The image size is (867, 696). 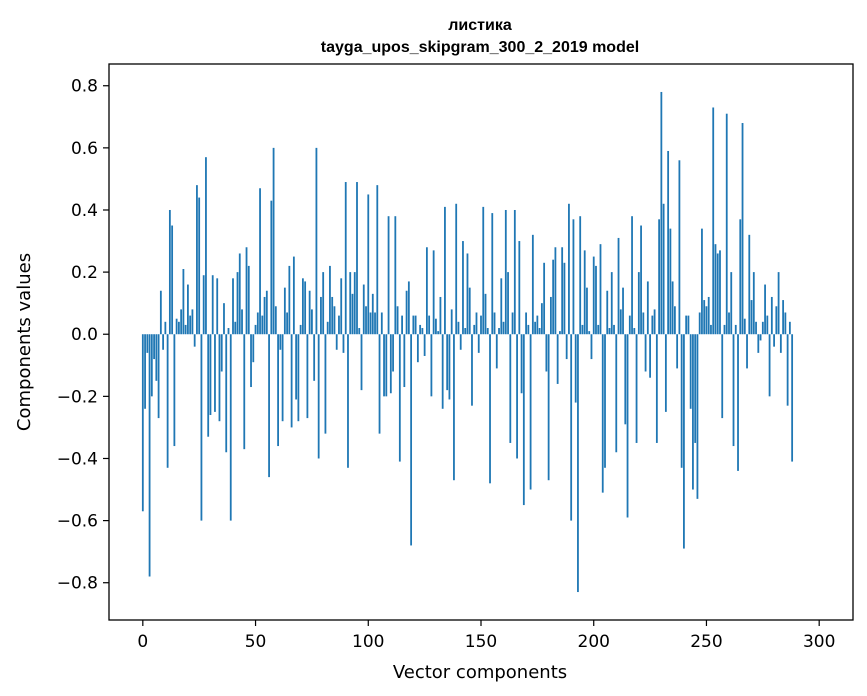 What do you see at coordinates (77, 397) in the screenshot?
I see `y-tick-label: −0.2` at bounding box center [77, 397].